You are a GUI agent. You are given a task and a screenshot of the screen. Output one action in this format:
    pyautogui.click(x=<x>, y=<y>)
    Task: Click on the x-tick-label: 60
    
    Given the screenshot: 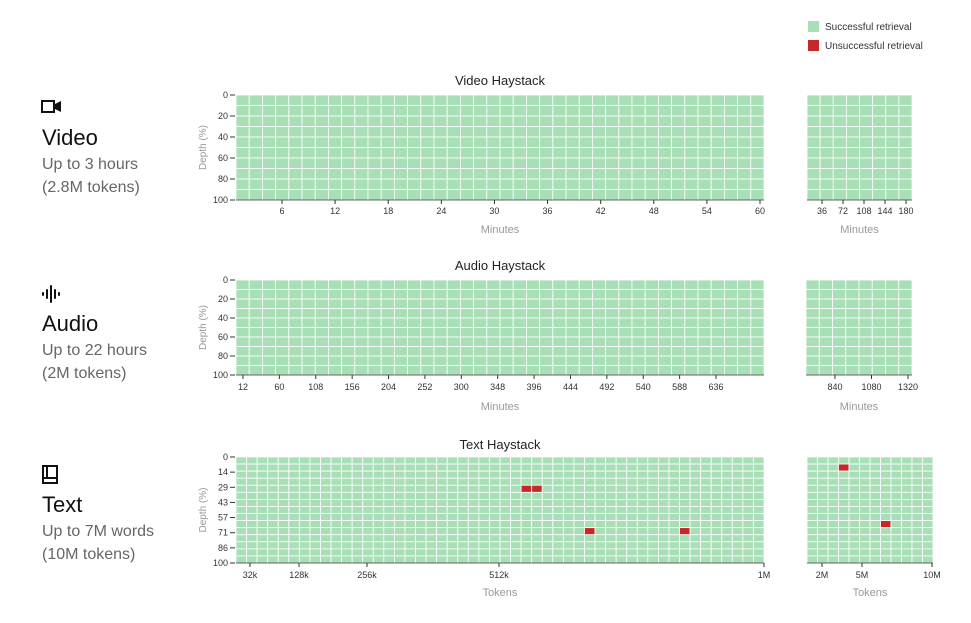 What is the action you would take?
    pyautogui.click(x=760, y=211)
    